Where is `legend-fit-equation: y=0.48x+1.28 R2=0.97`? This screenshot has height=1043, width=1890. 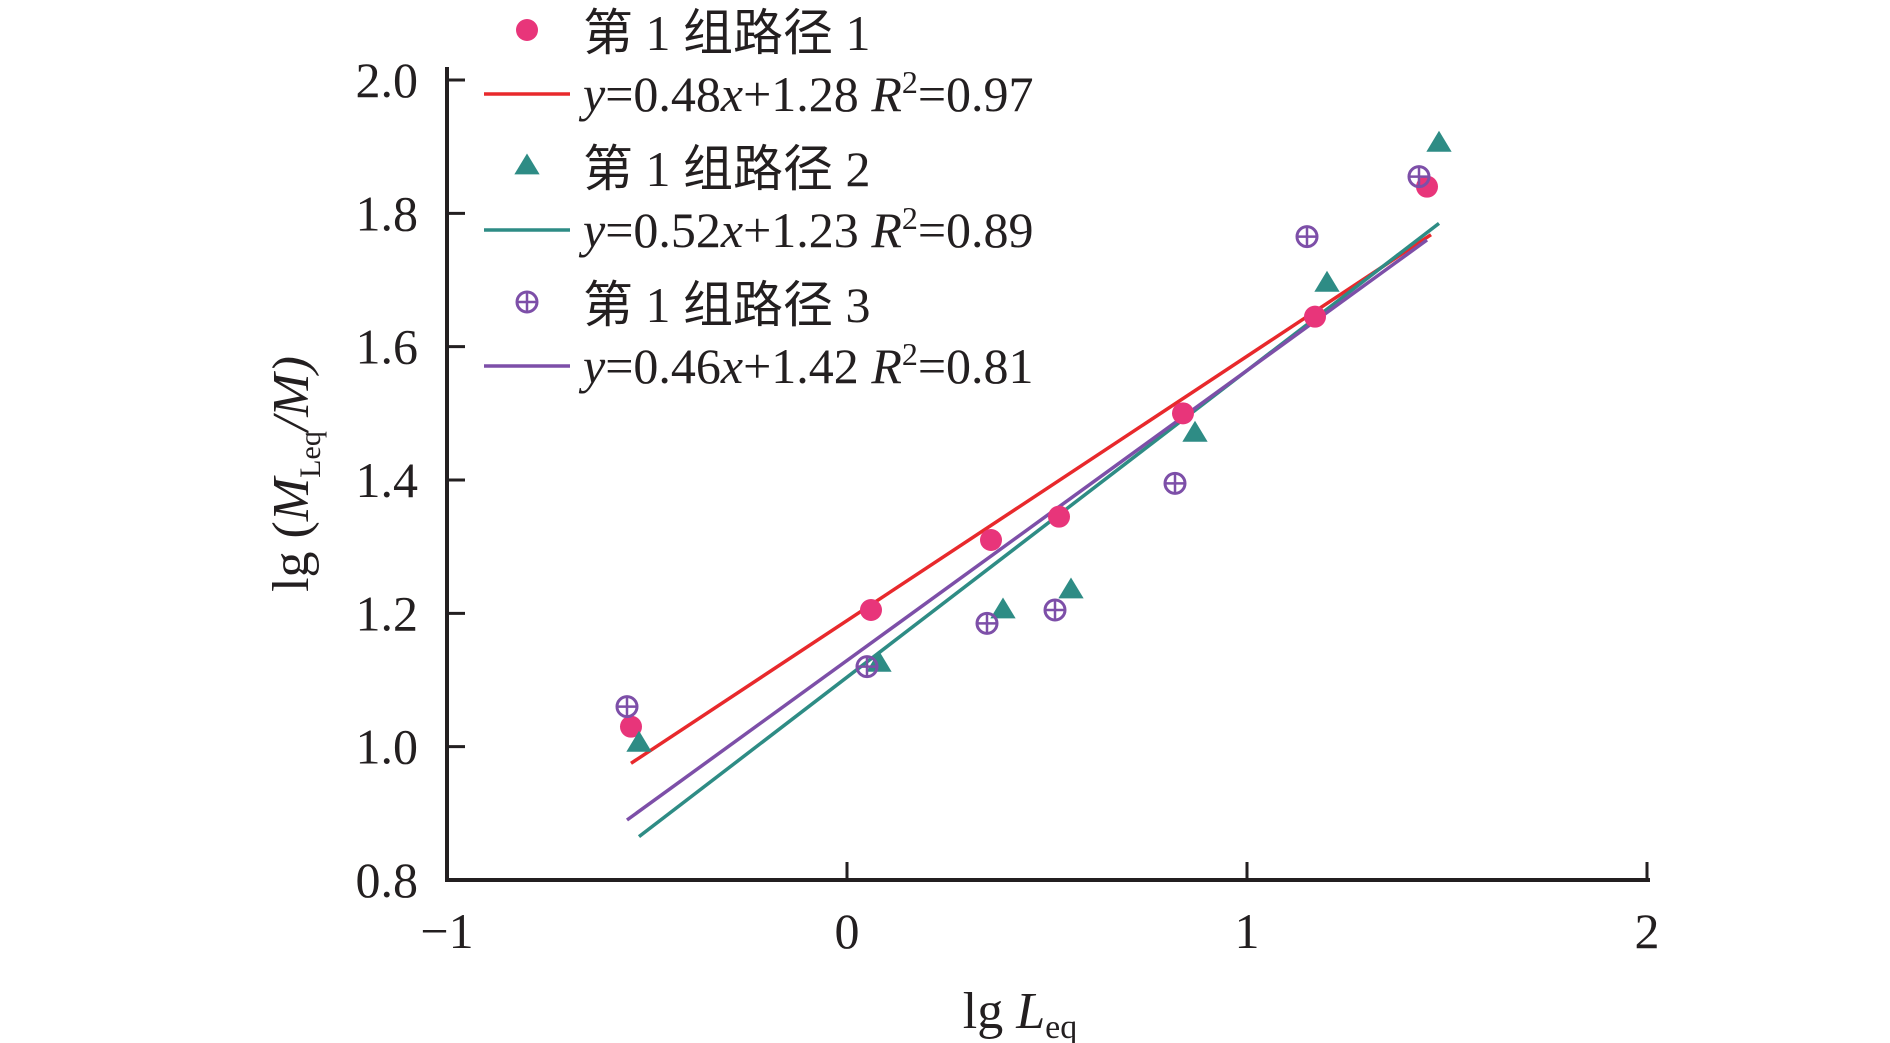
legend-fit-equation: y=0.48x+1.28 R2=0.97 is located at coordinates (806, 93).